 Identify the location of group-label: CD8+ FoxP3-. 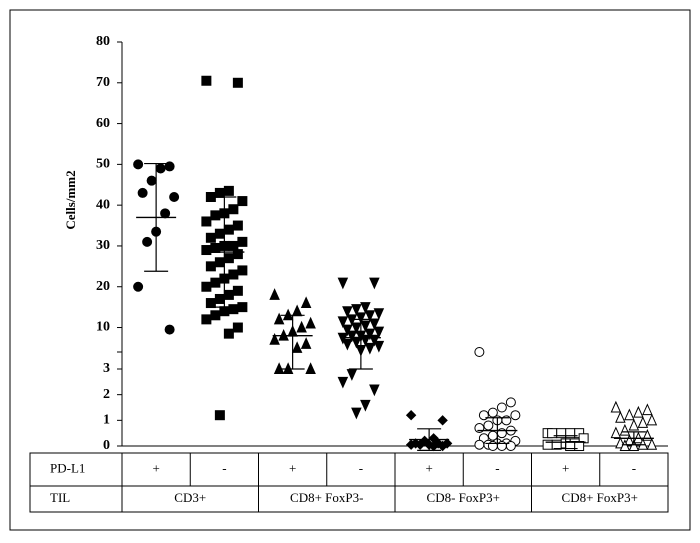
(326, 497).